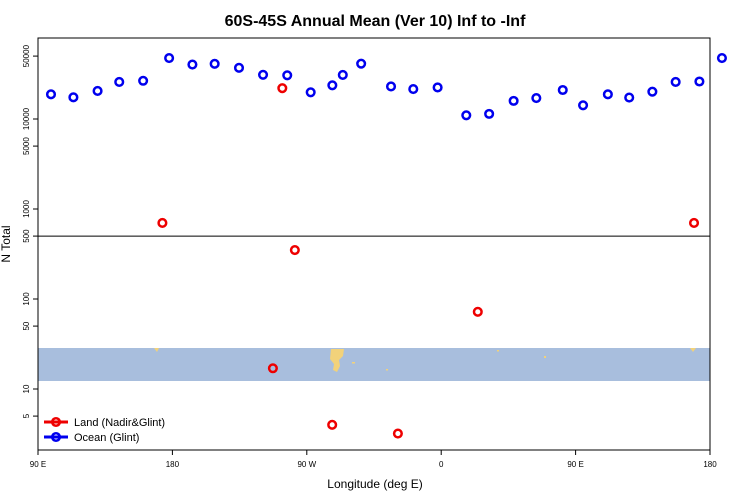  I want to click on legend: Land (Nadir&Glint) Ocean (Glint), so click(104, 430).